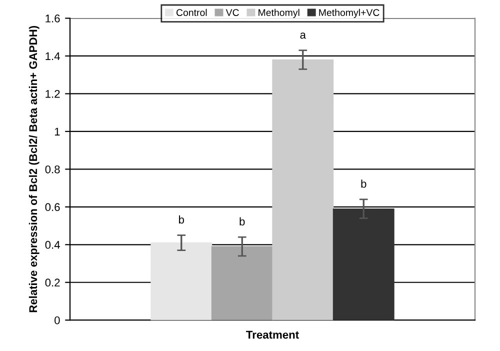  What do you see at coordinates (57, 132) in the screenshot?
I see `y-tick-label: 1` at bounding box center [57, 132].